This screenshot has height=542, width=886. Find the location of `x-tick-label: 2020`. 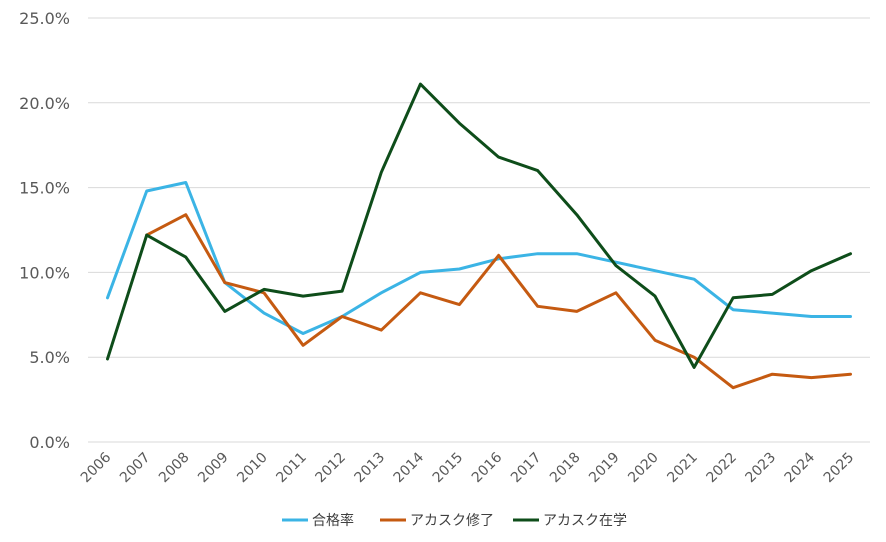

x-tick-label: 2020 is located at coordinates (643, 468).